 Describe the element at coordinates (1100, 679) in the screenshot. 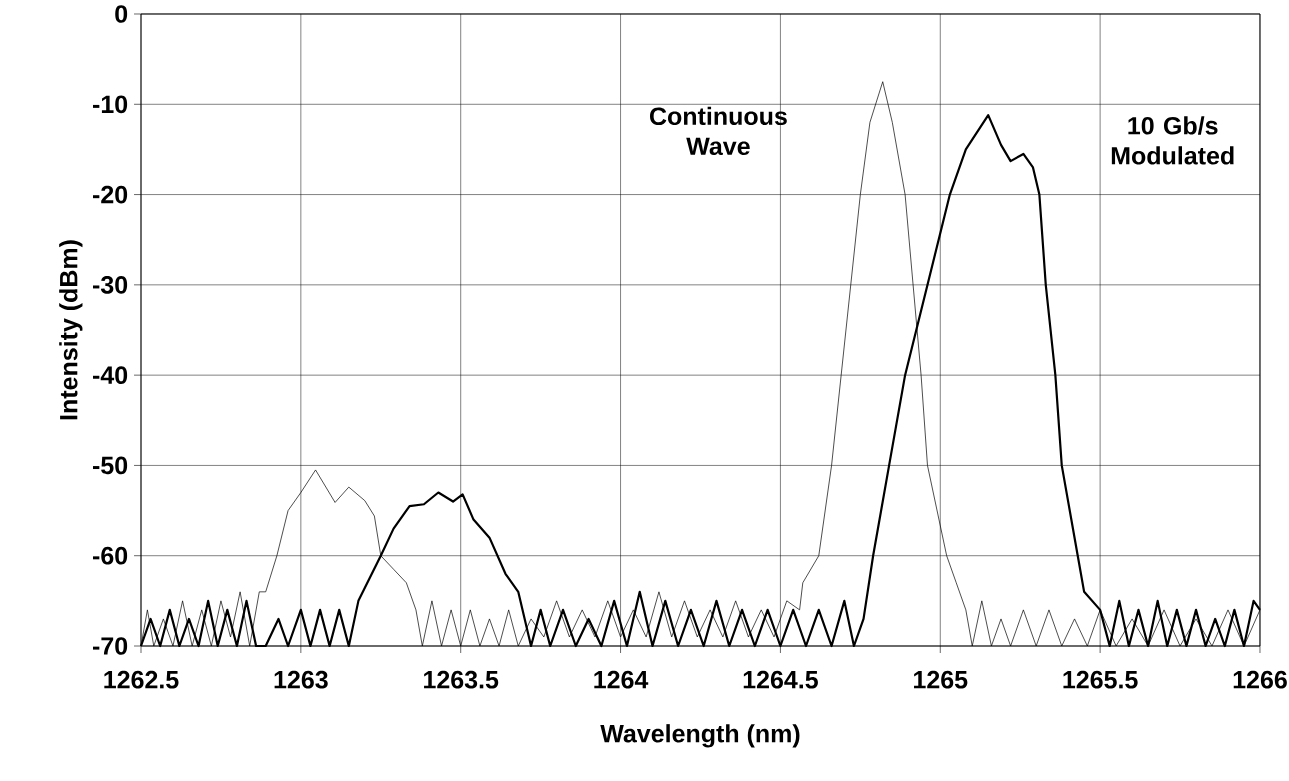

I see `x-tick-label: 1265.5` at that location.